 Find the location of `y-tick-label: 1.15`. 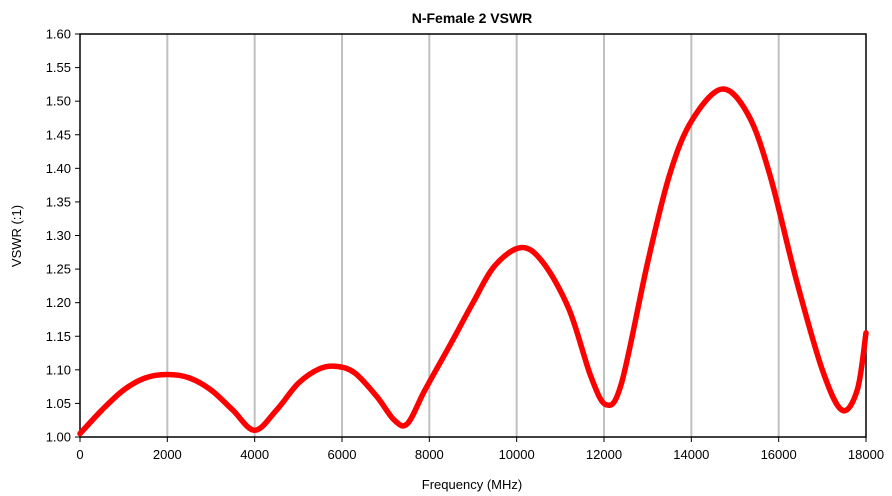

y-tick-label: 1.15 is located at coordinates (58, 336).